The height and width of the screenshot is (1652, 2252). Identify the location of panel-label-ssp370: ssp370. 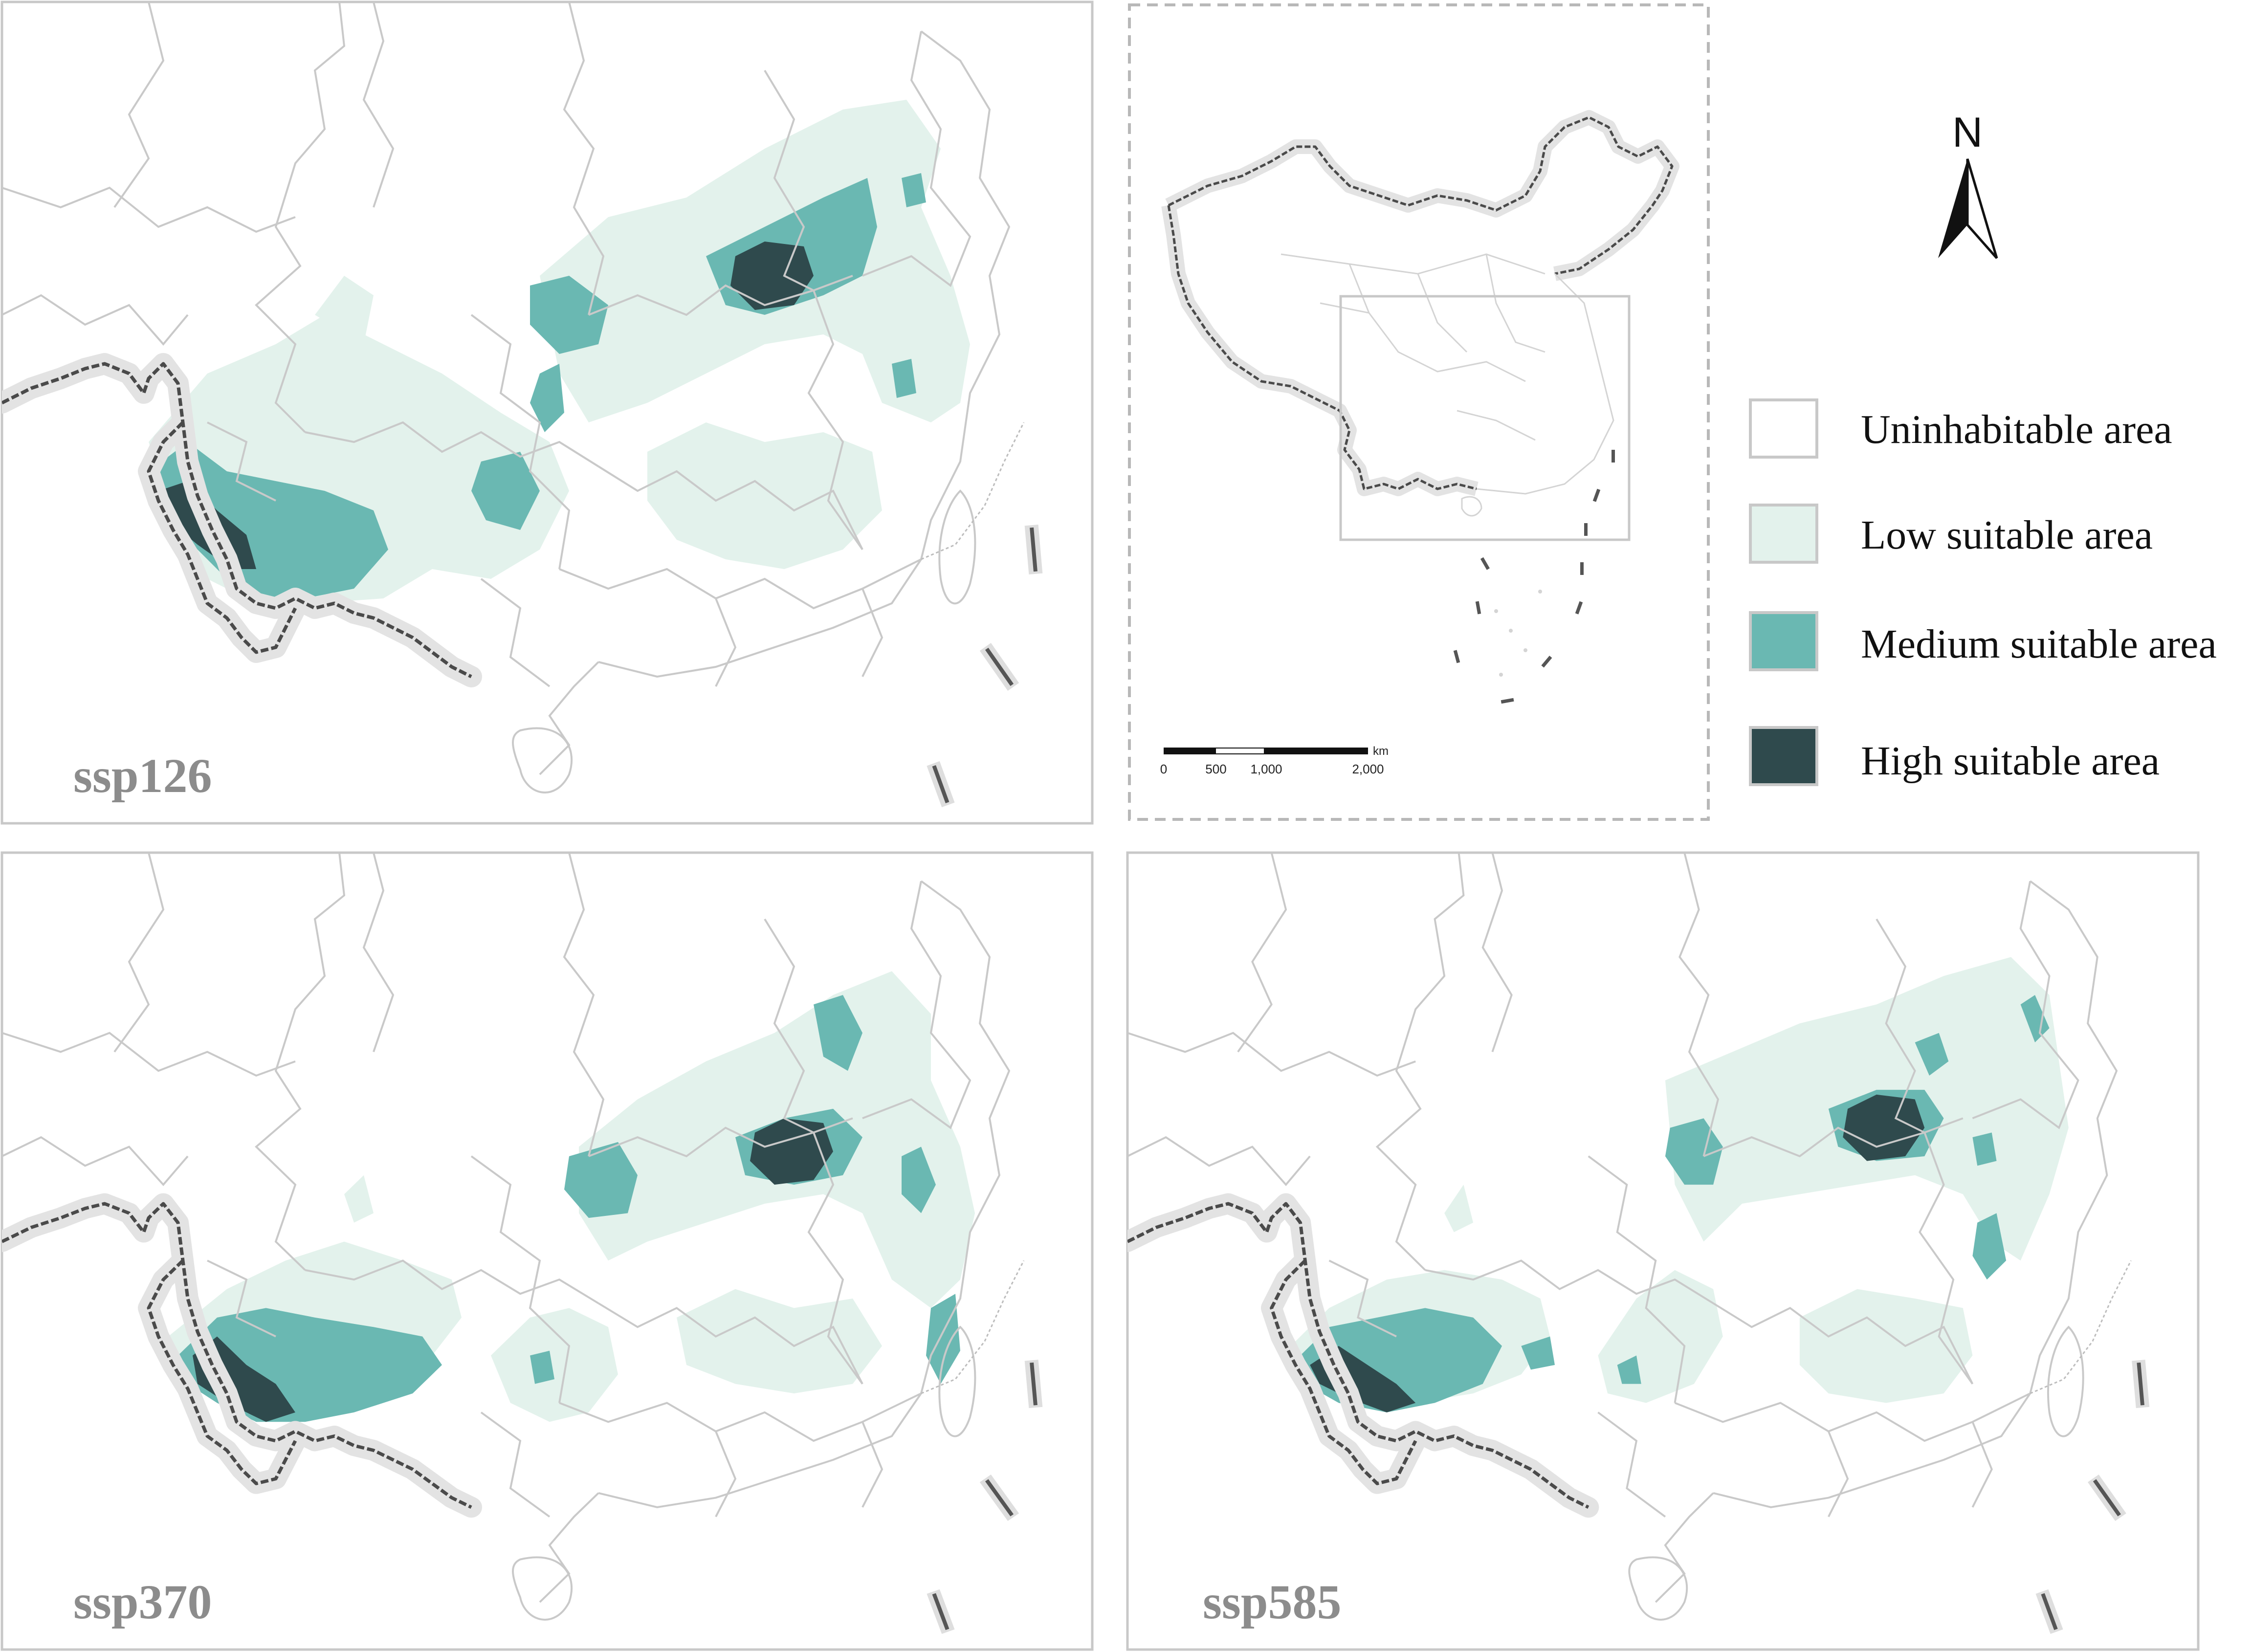
(143, 1602).